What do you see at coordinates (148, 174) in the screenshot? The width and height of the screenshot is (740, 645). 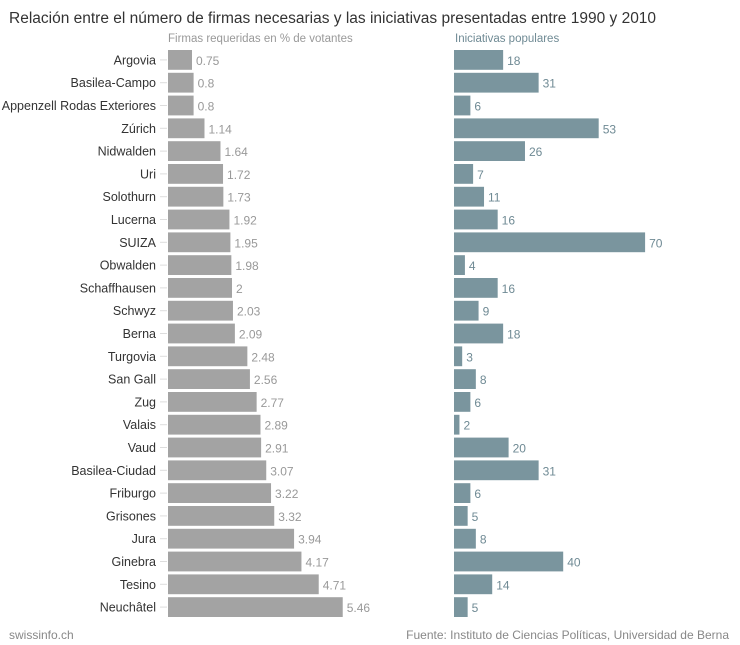 I see `category-label: Uri` at bounding box center [148, 174].